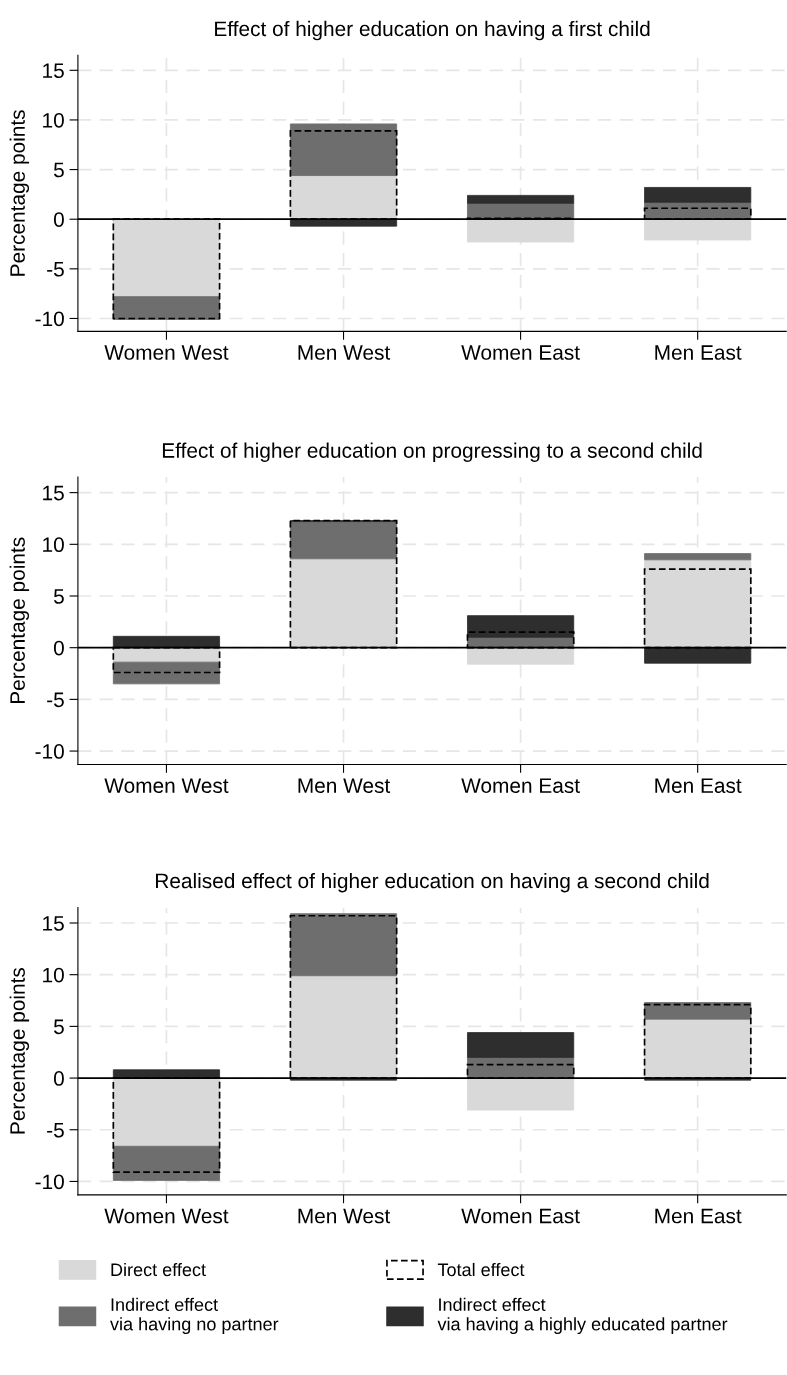 The width and height of the screenshot is (787, 1375). What do you see at coordinates (158, 1269) in the screenshot?
I see `legend-label: Direct effect` at bounding box center [158, 1269].